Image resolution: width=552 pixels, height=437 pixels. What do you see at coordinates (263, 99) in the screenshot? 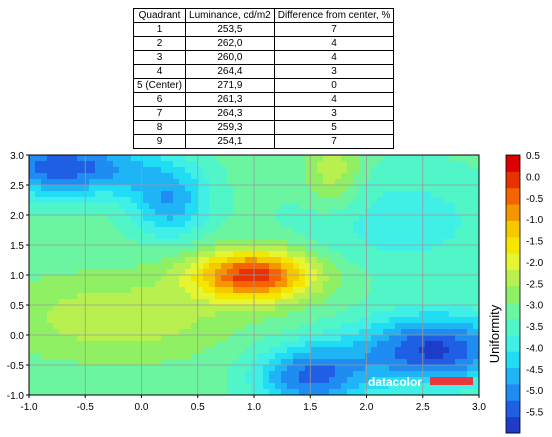
I see `table-row: 6 261,3 4` at bounding box center [263, 99].